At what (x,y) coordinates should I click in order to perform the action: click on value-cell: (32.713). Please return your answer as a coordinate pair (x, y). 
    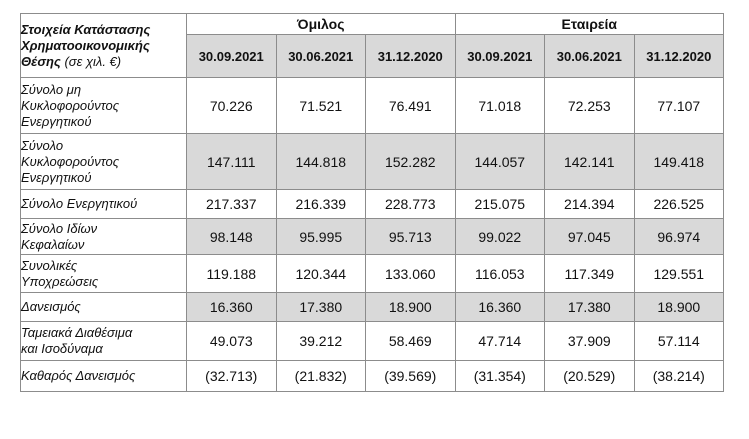
    Looking at the image, I should click on (231, 376).